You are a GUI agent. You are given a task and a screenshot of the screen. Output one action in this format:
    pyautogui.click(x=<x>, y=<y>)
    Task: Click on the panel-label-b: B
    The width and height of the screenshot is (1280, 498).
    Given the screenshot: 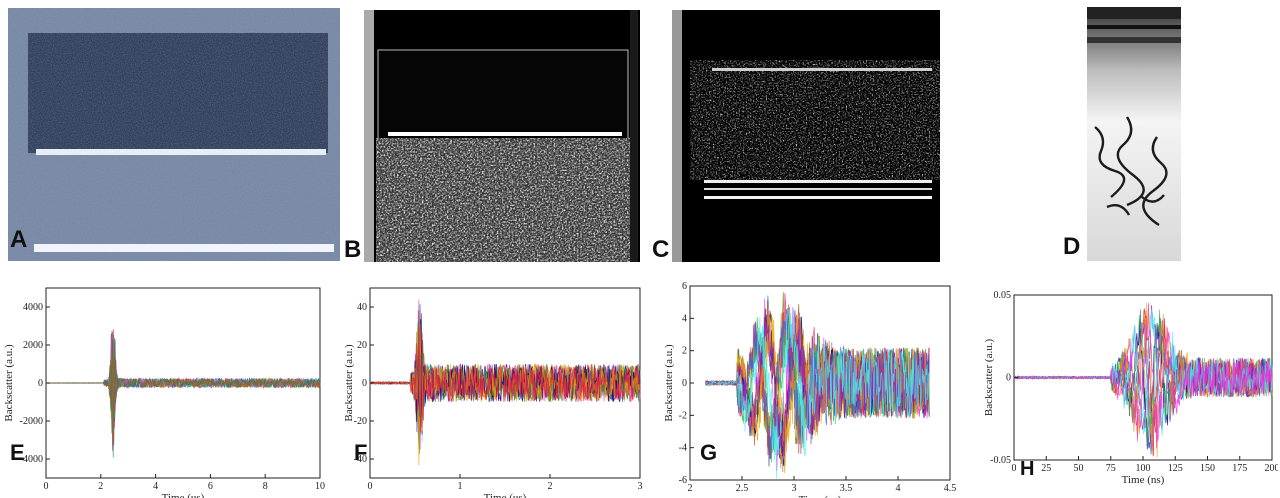 What is the action you would take?
    pyautogui.click(x=353, y=249)
    